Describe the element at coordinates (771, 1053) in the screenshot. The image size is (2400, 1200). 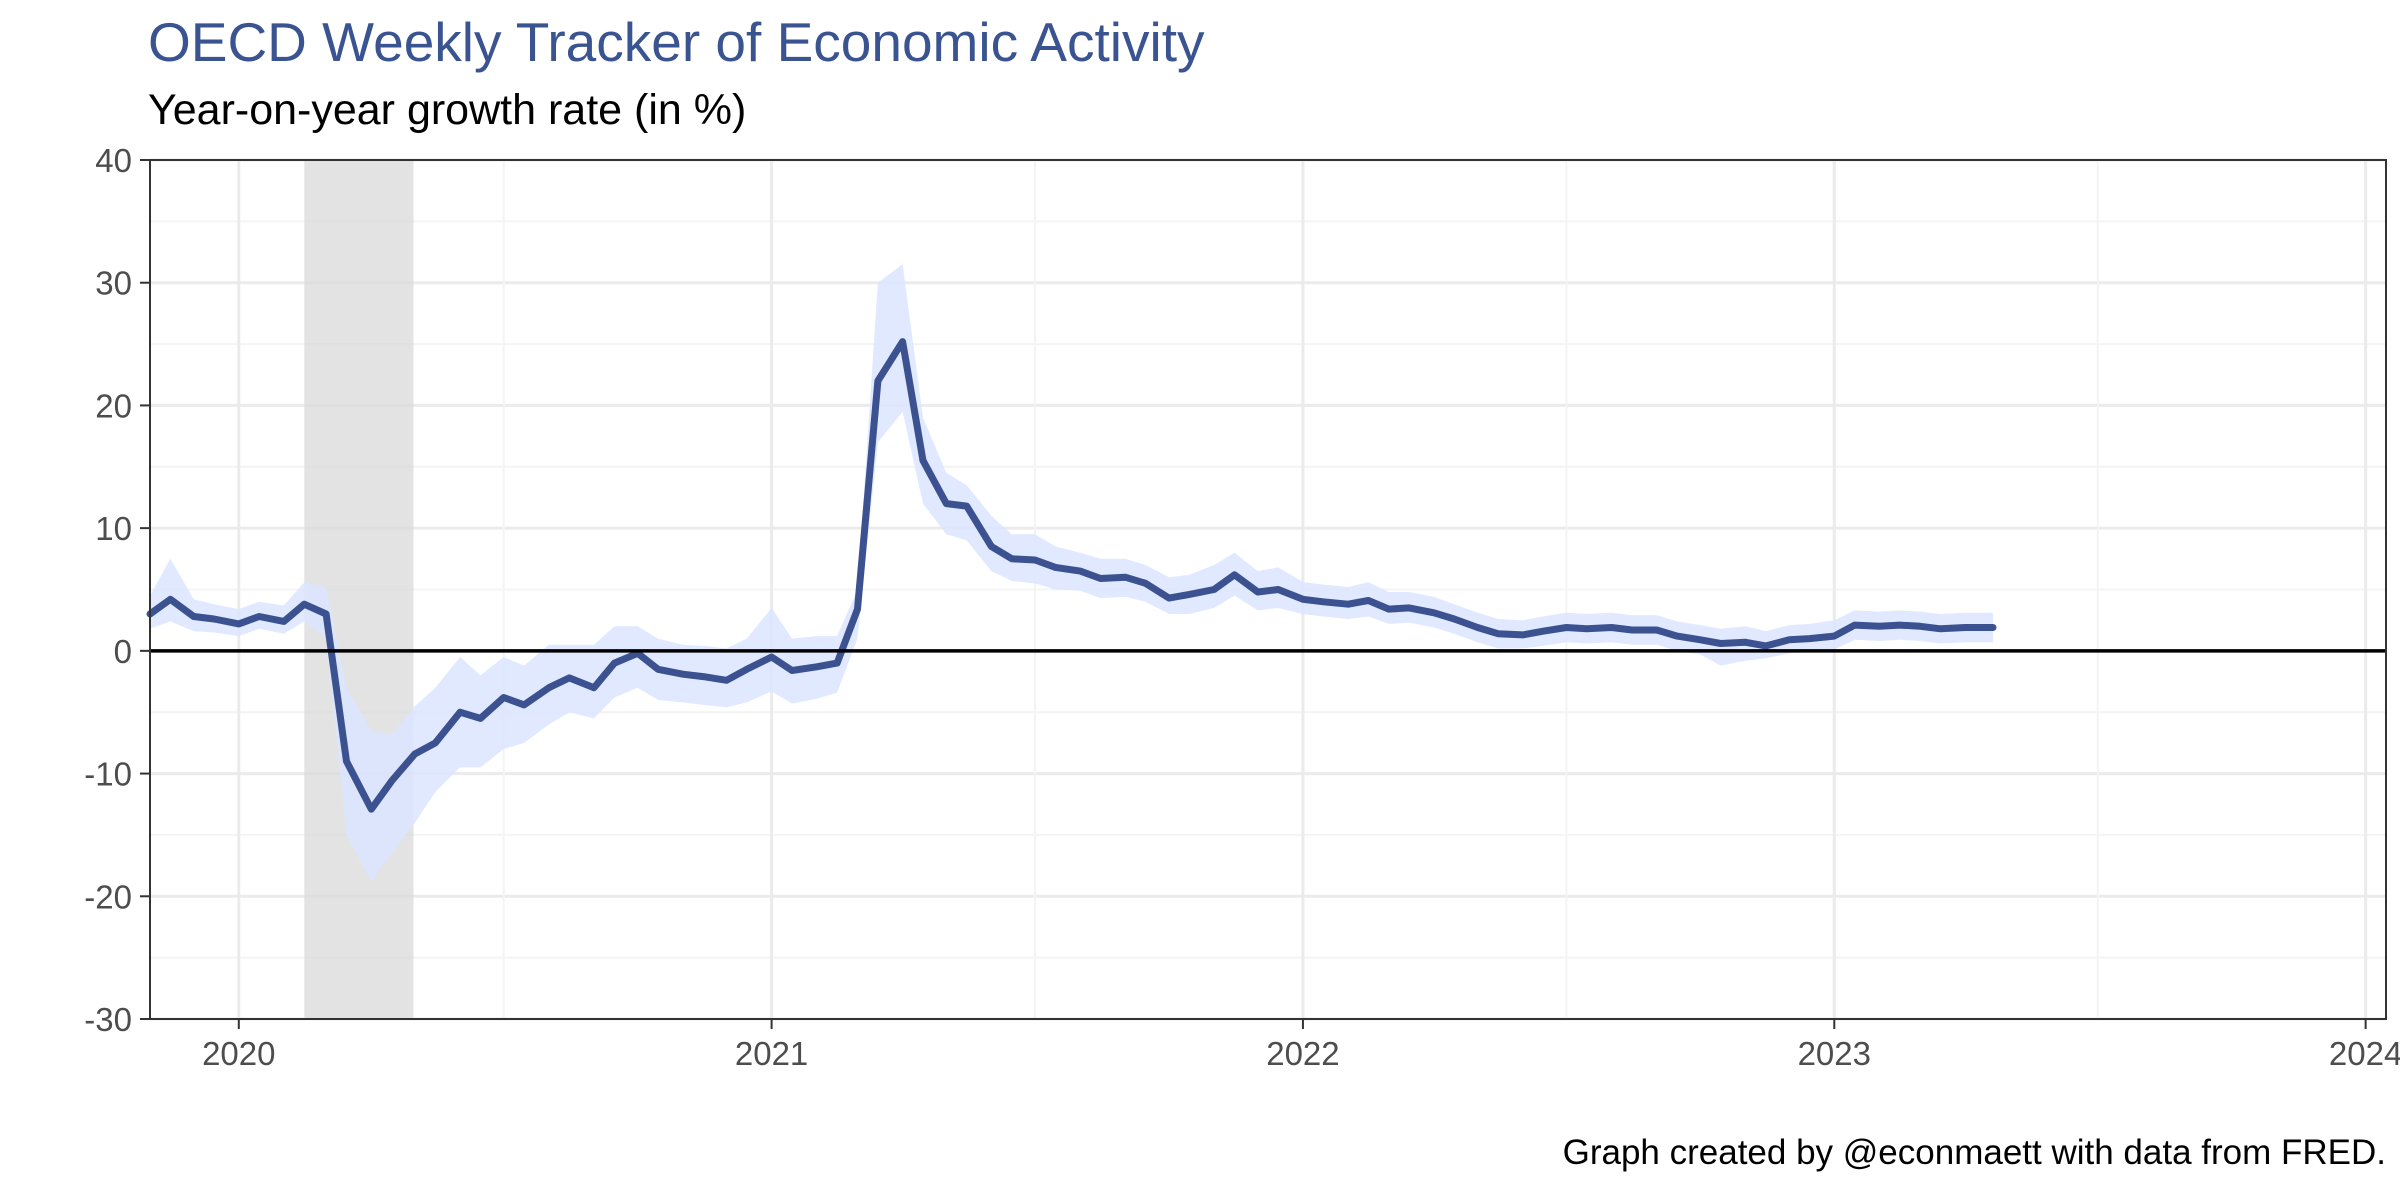
I see `x-tick-label: 2021` at that location.